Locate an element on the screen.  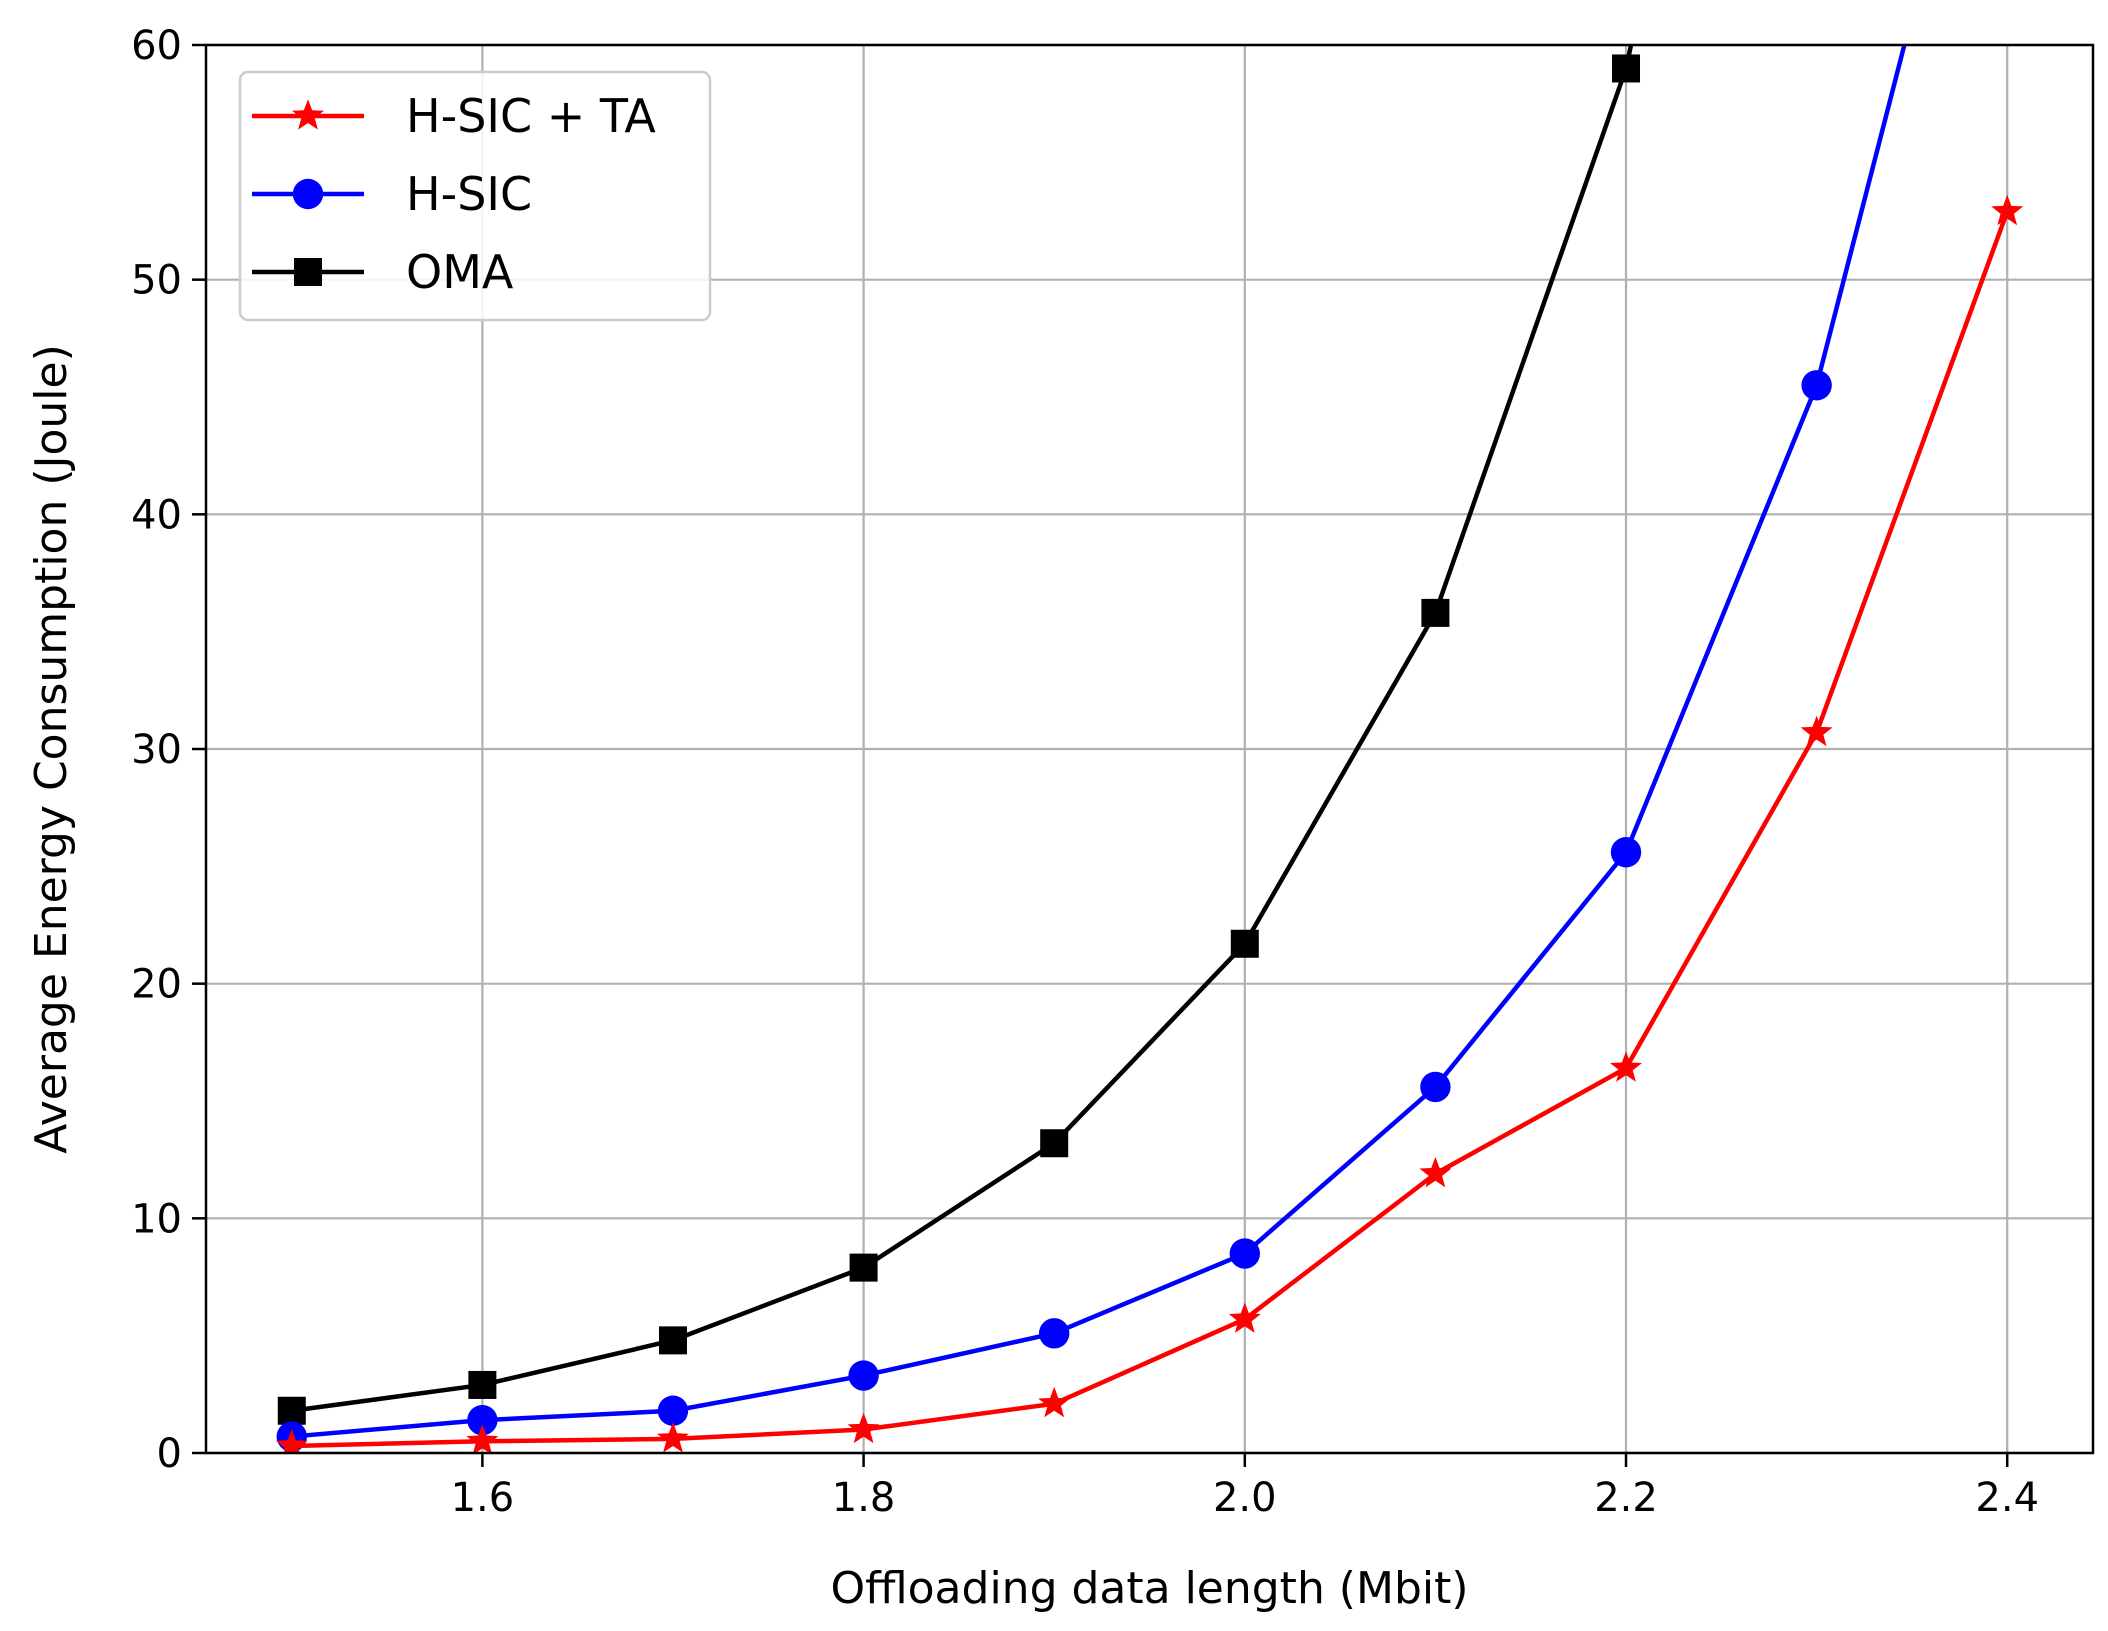
x-tick-label: 2.0 is located at coordinates (1245, 1498).